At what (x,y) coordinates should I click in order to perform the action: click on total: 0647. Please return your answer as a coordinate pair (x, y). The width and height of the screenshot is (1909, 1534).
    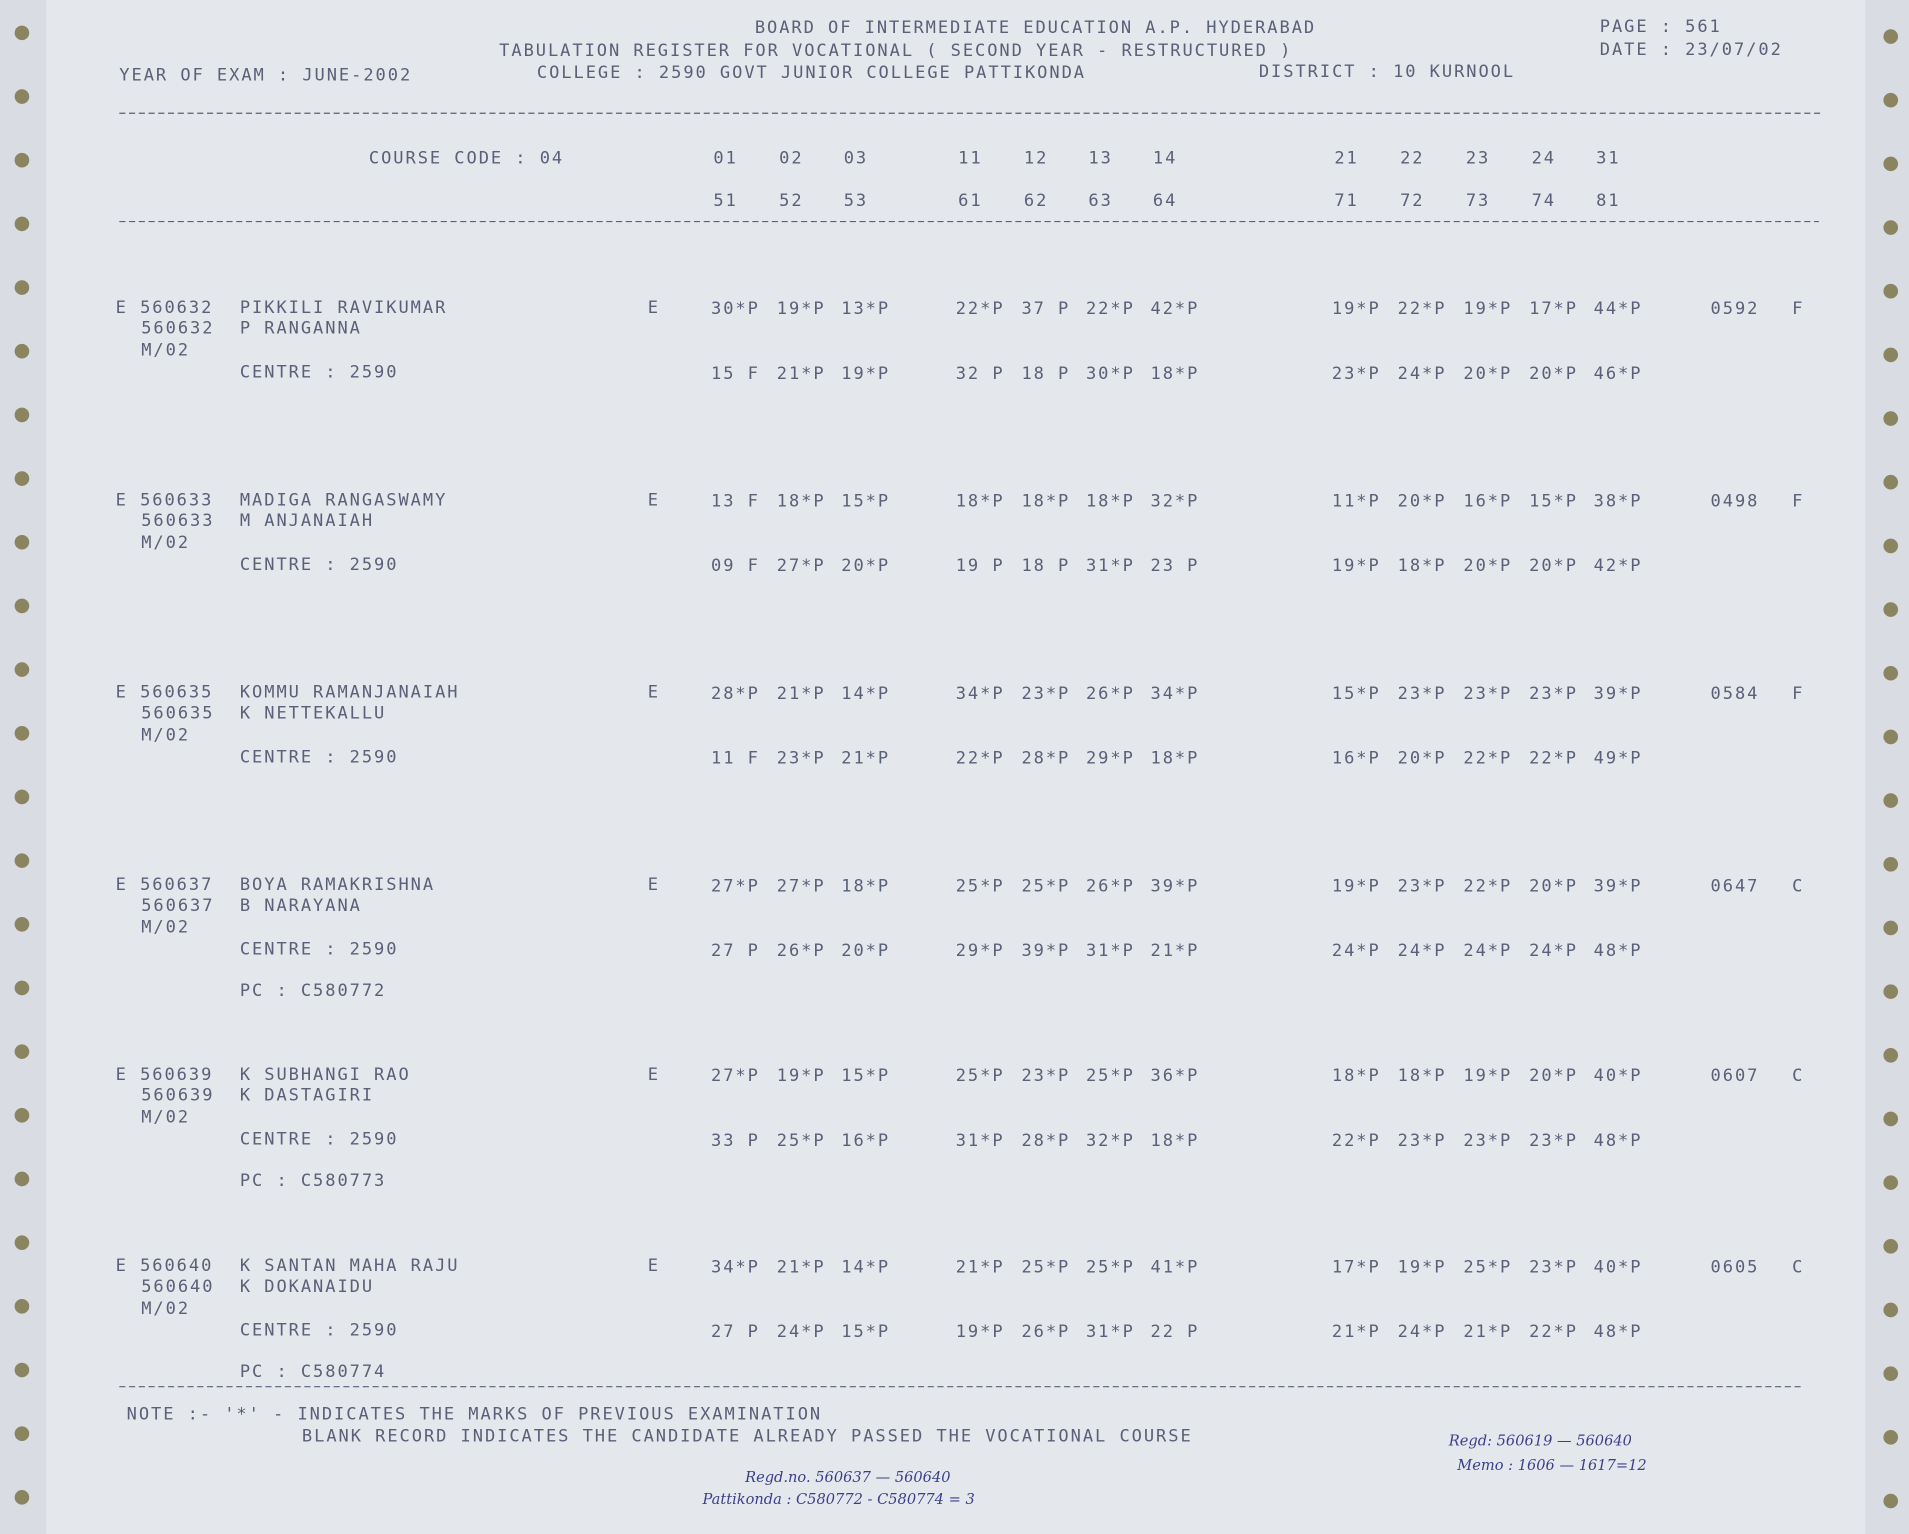
    Looking at the image, I should click on (1735, 886).